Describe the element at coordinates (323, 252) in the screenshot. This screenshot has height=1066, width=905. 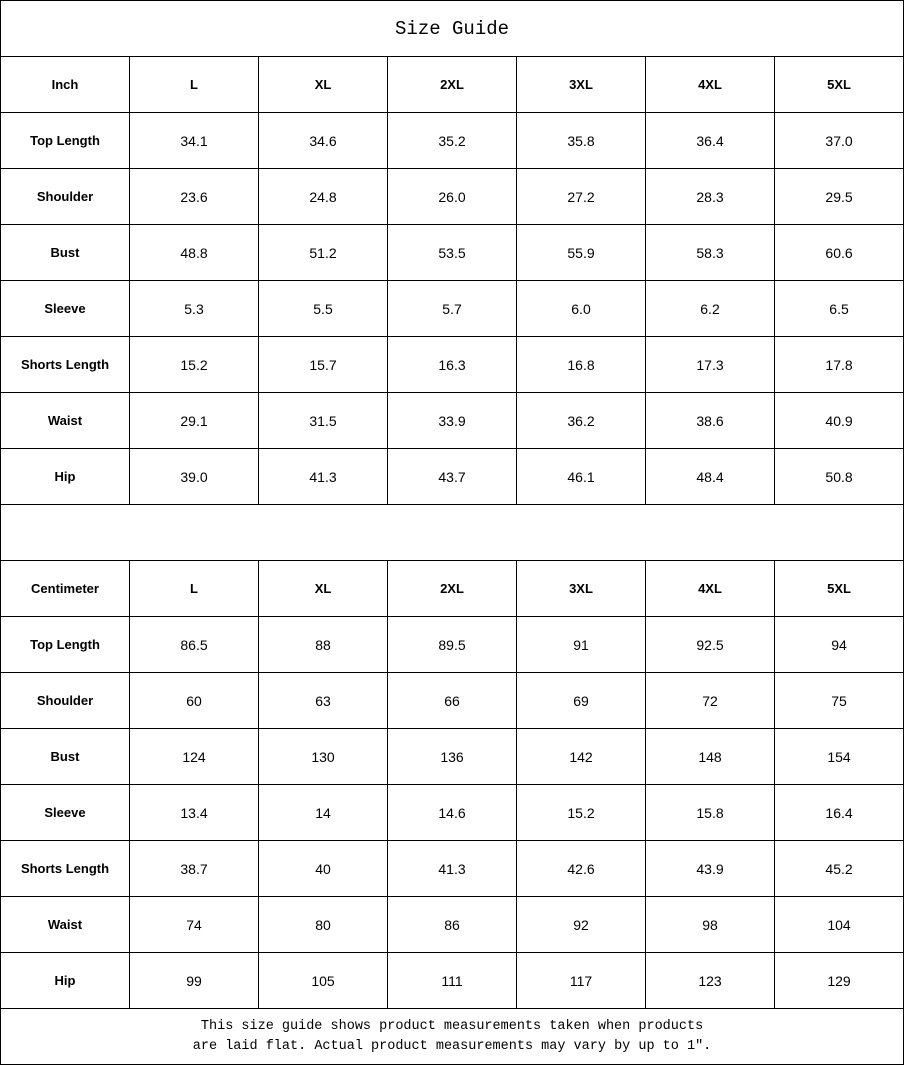
I see `value-cell: 51.2` at that location.